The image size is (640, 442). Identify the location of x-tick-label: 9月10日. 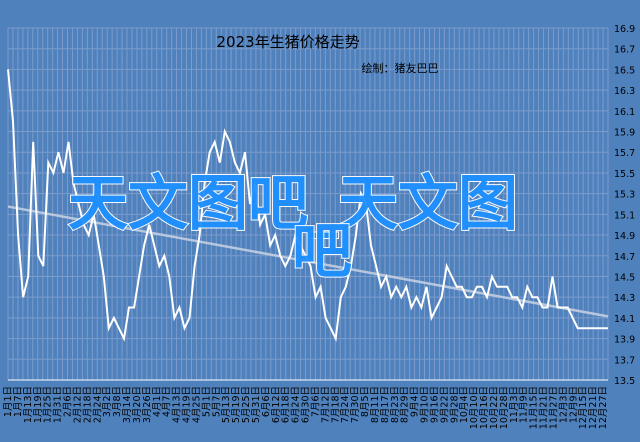
(425, 404).